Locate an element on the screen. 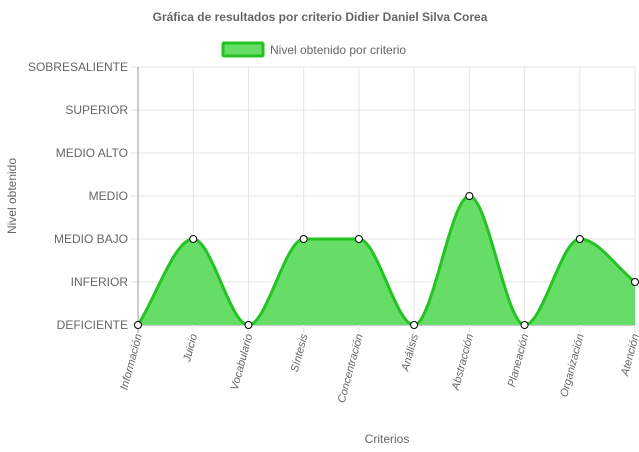 This screenshot has width=639, height=452. x-tick-label: Análisis is located at coordinates (410, 352).